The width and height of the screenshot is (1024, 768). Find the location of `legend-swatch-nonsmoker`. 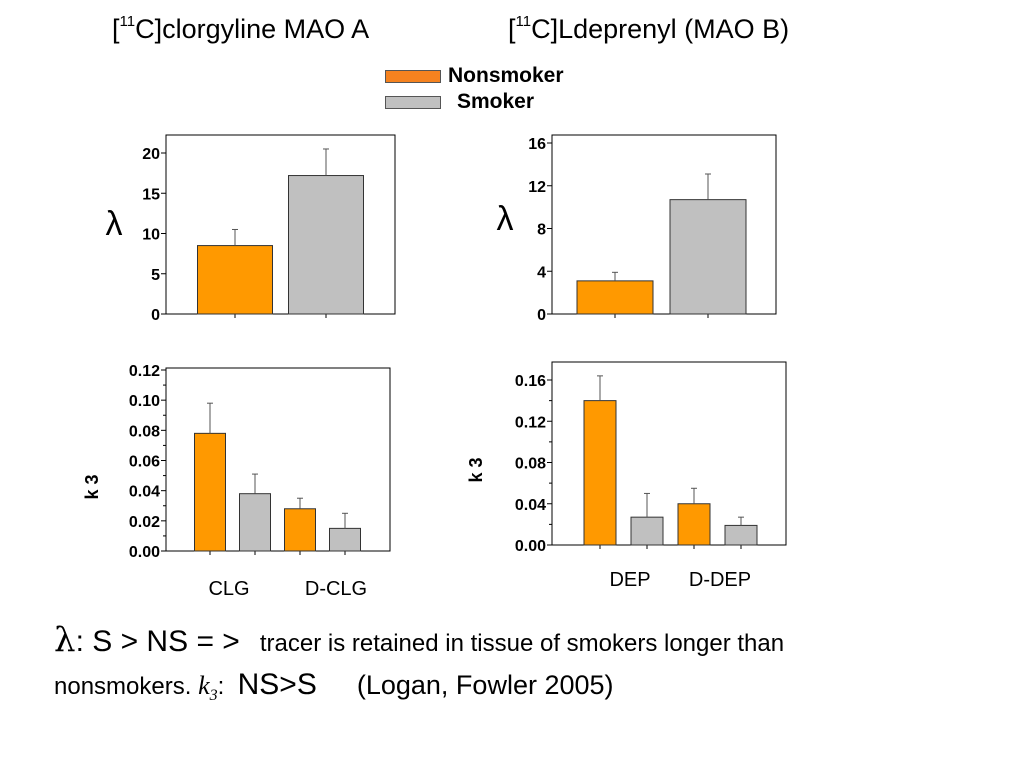

legend-swatch-nonsmoker is located at coordinates (413, 76).